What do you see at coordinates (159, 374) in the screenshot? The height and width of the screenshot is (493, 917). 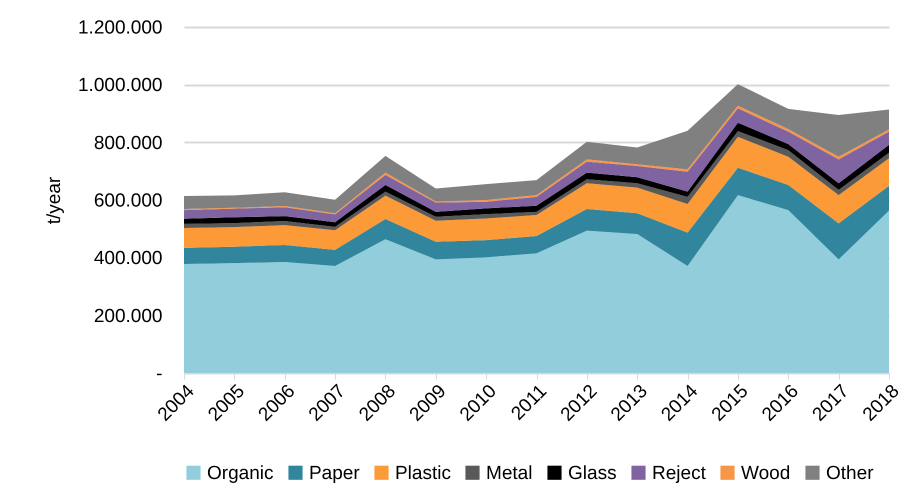 I see `y-tick-label: -` at bounding box center [159, 374].